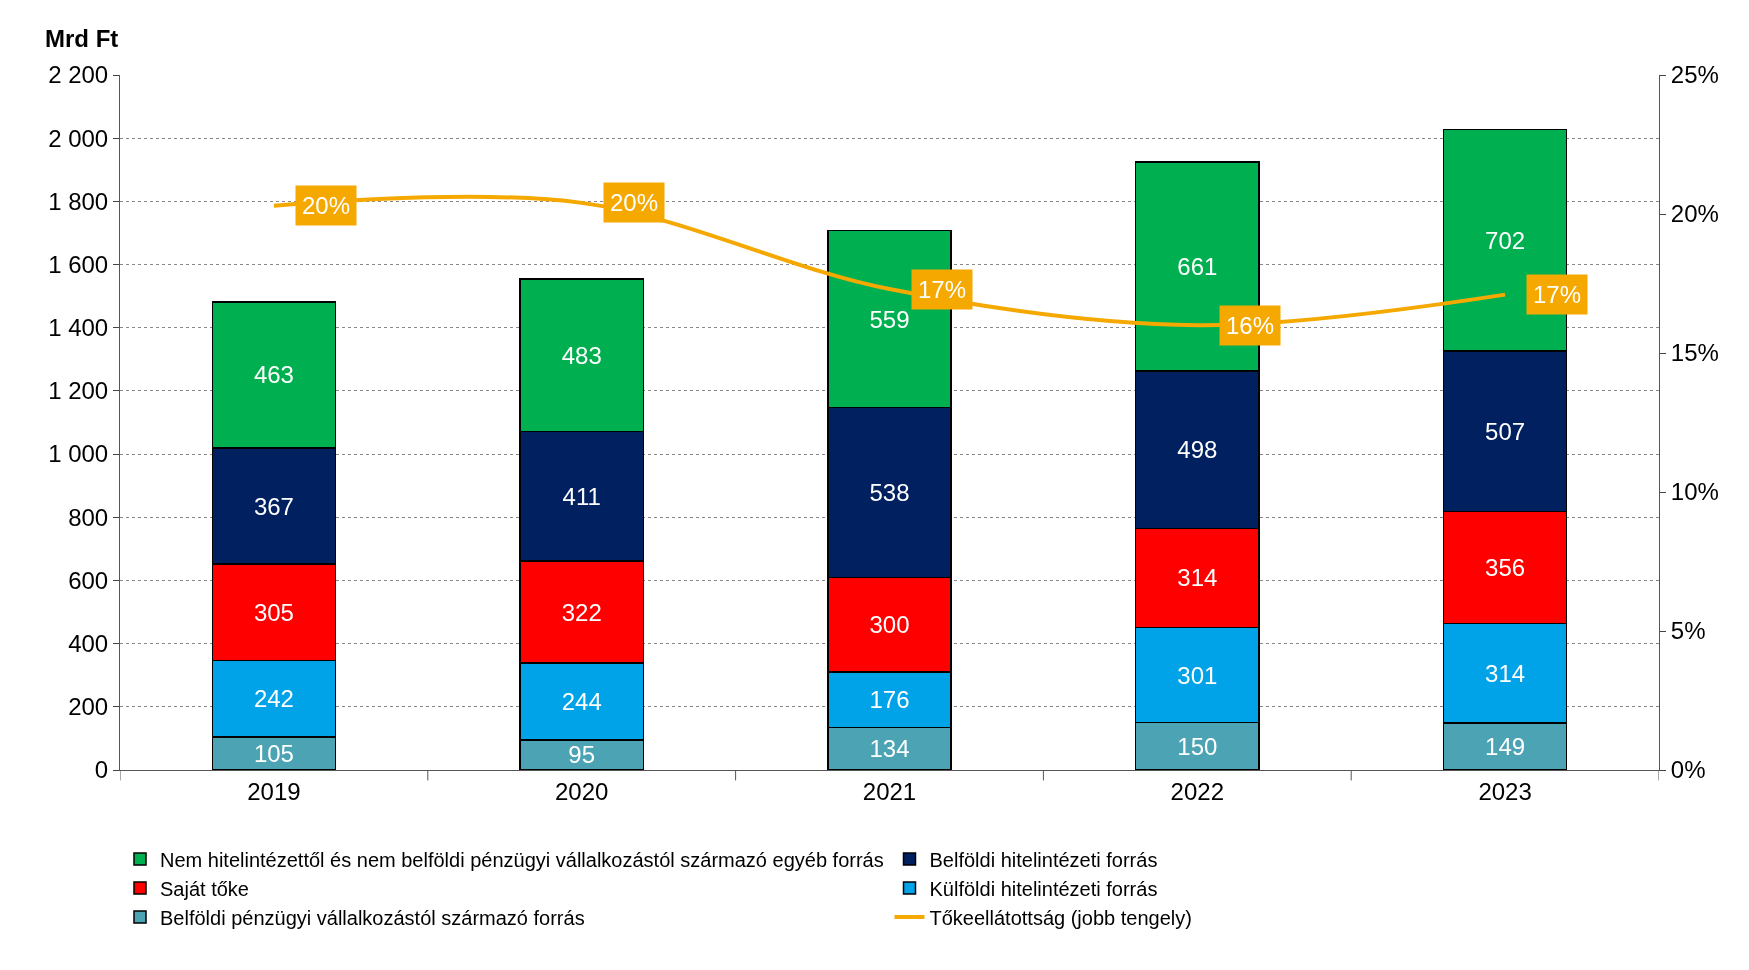  What do you see at coordinates (1694, 75) in the screenshot?
I see `y2-tick-label: 25%` at bounding box center [1694, 75].